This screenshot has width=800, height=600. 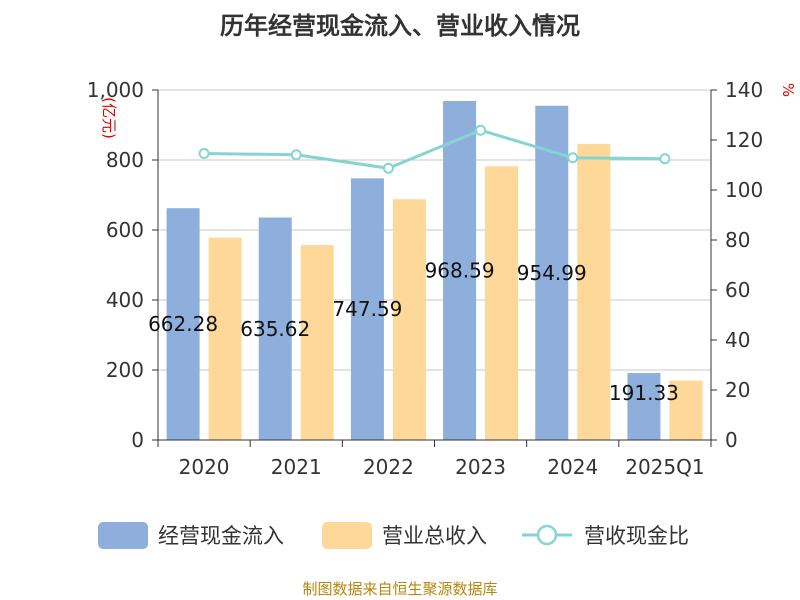 What do you see at coordinates (744, 190) in the screenshot?
I see `right-axis-tick-label: 100` at bounding box center [744, 190].